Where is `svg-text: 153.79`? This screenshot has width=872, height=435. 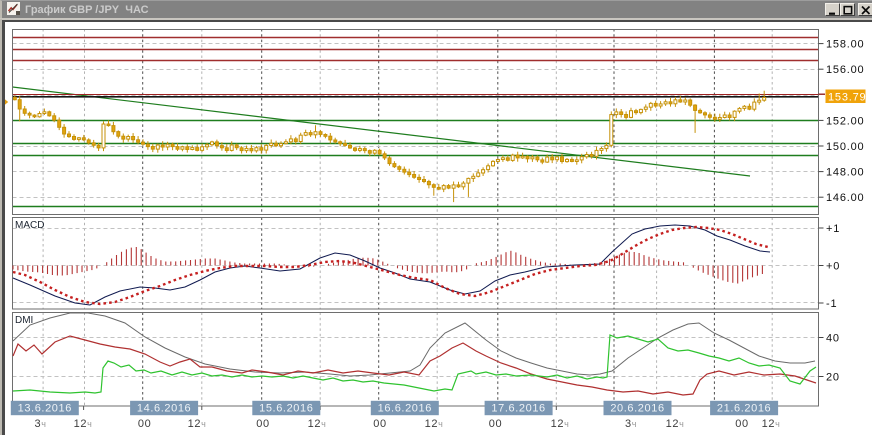 svg-text: 153.79 is located at coordinates (847, 98).